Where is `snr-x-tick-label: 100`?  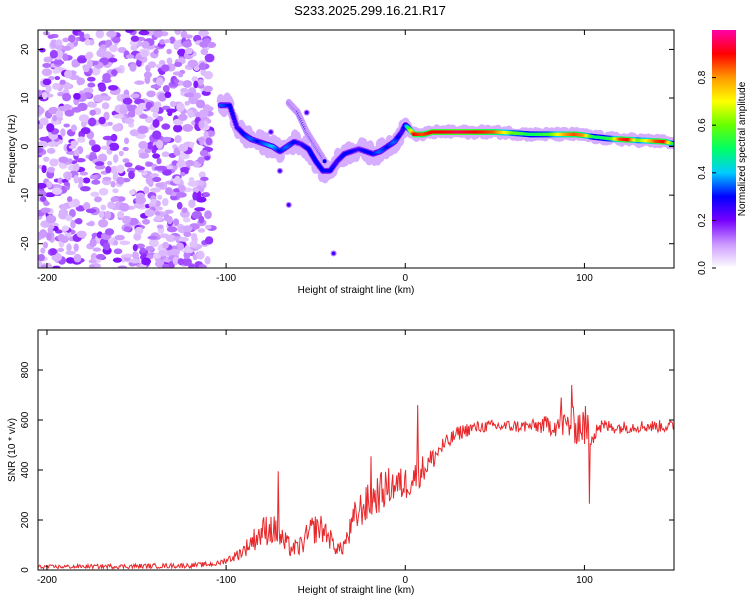 snr-x-tick-label: 100 is located at coordinates (584, 580).